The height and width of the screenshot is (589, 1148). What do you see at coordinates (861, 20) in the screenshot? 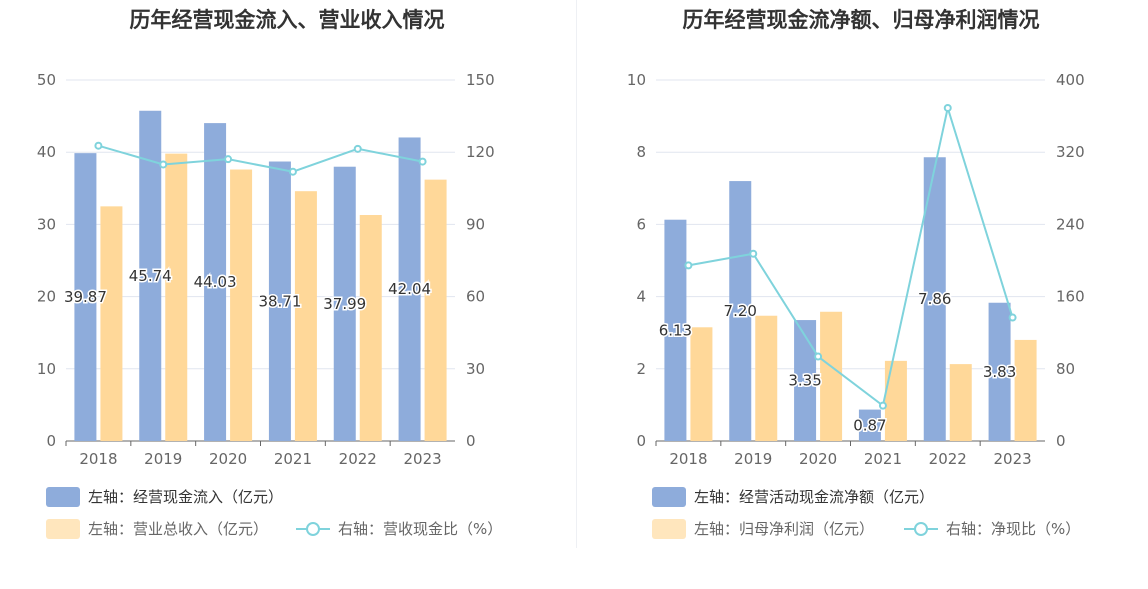
I see `chart-title: 历年经营现金流净额、归母净利润情况` at bounding box center [861, 20].